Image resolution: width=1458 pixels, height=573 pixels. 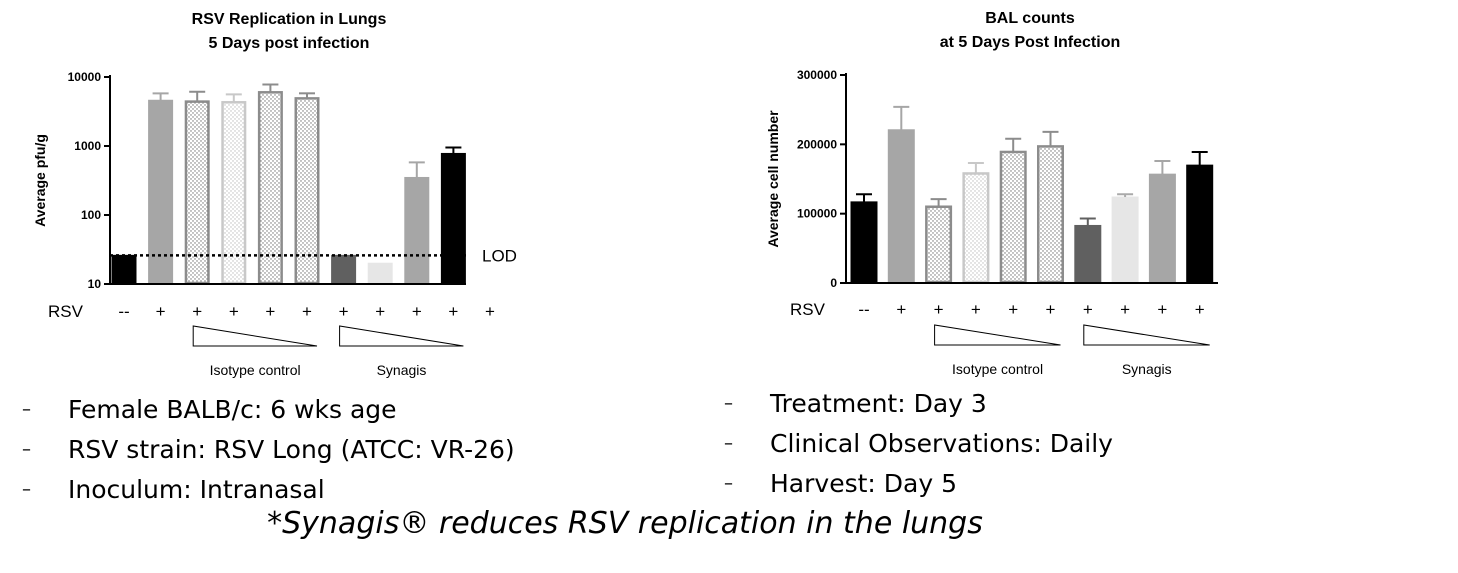 I want to click on note-text: Inoculum: Intranasal, so click(x=196, y=489).